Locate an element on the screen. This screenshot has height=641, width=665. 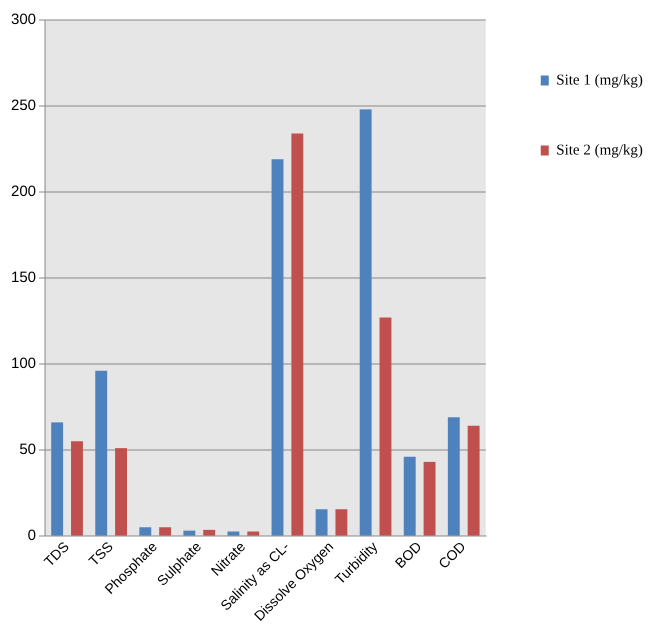
y-tick-label: 0 is located at coordinates (32, 535).